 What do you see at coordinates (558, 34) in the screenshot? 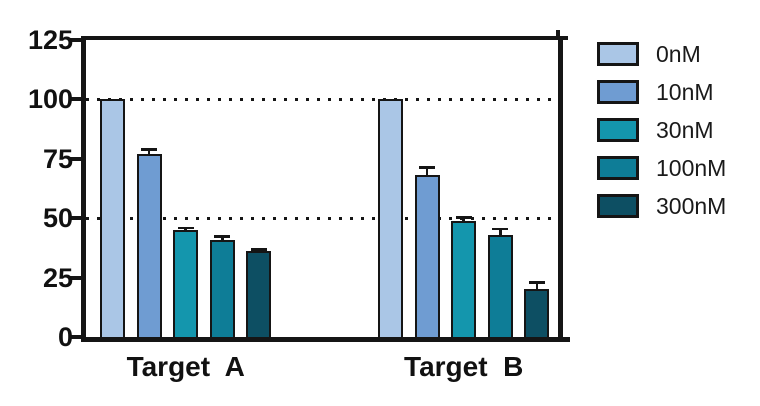
I see `frame-overshoot-top-right` at bounding box center [558, 34].